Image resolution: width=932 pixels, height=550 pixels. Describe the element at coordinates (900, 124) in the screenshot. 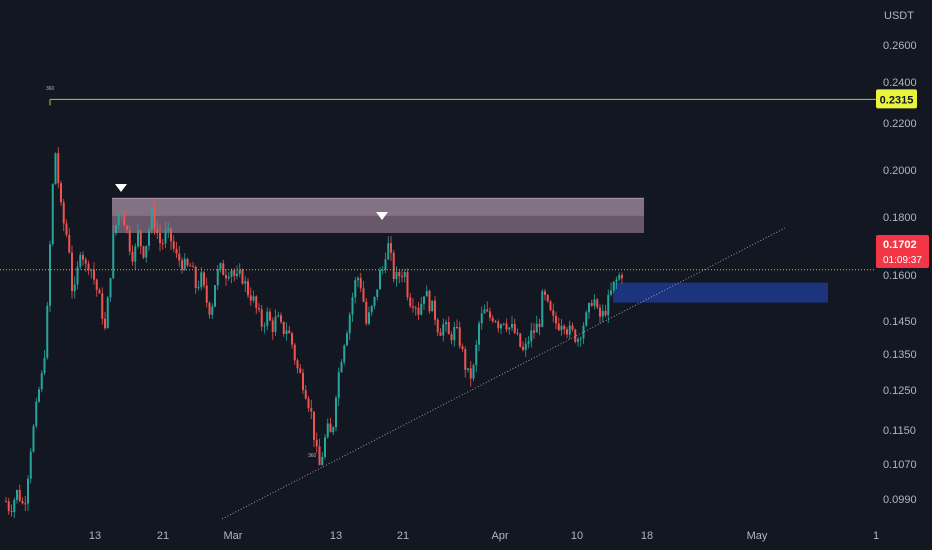

I see `price-tick-label: 0.2200` at that location.